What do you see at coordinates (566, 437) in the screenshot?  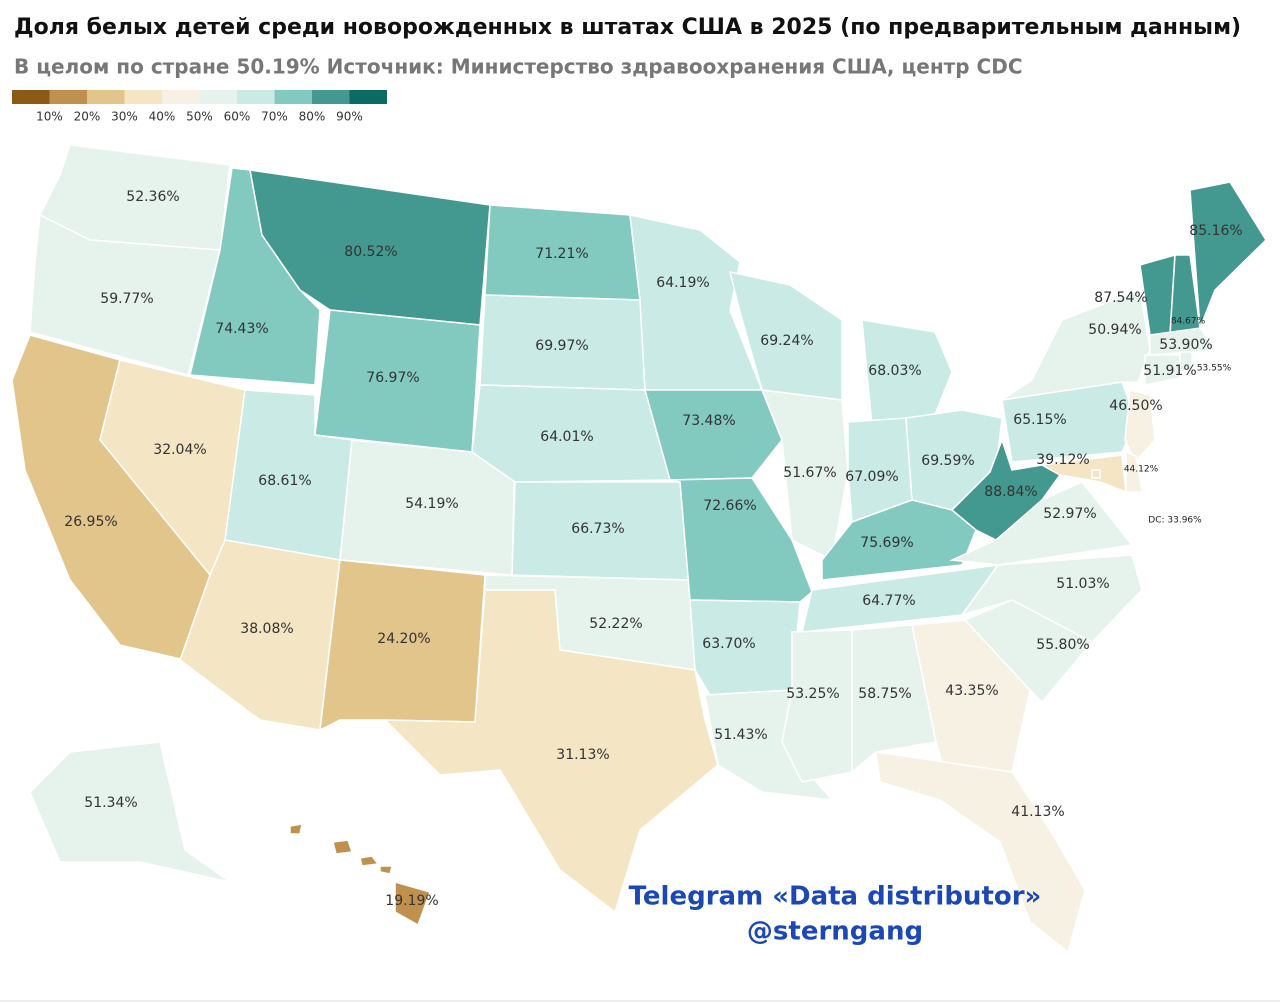 I see `state-value-label: 64.01%` at bounding box center [566, 437].